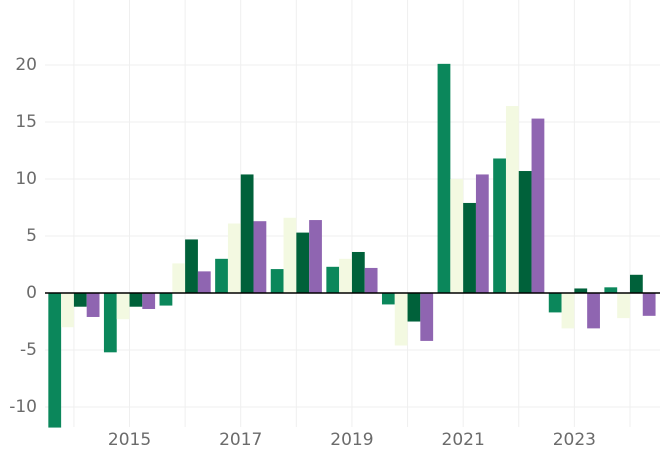 The image size is (660, 450). I want to click on y-tick-label: 5, so click(31, 236).